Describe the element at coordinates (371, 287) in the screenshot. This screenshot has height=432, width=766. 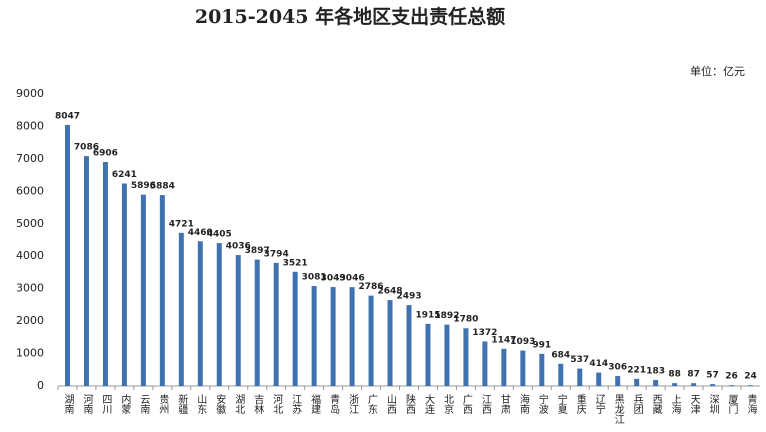
I see `value-label: 2786` at that location.